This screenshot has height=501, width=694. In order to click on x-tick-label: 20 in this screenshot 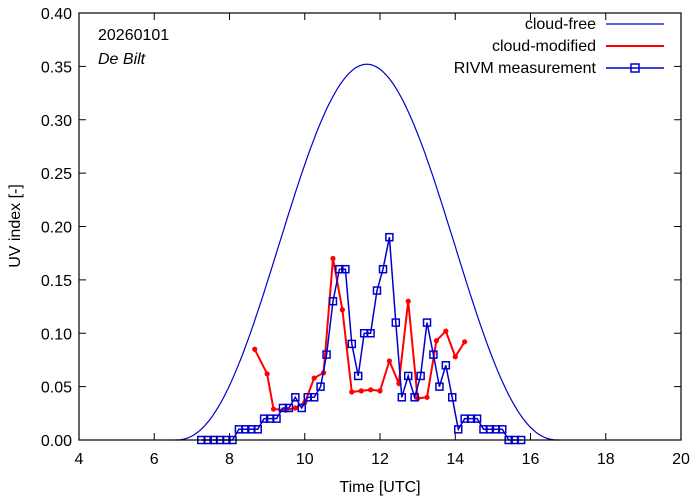, I will do `click(681, 459)`.